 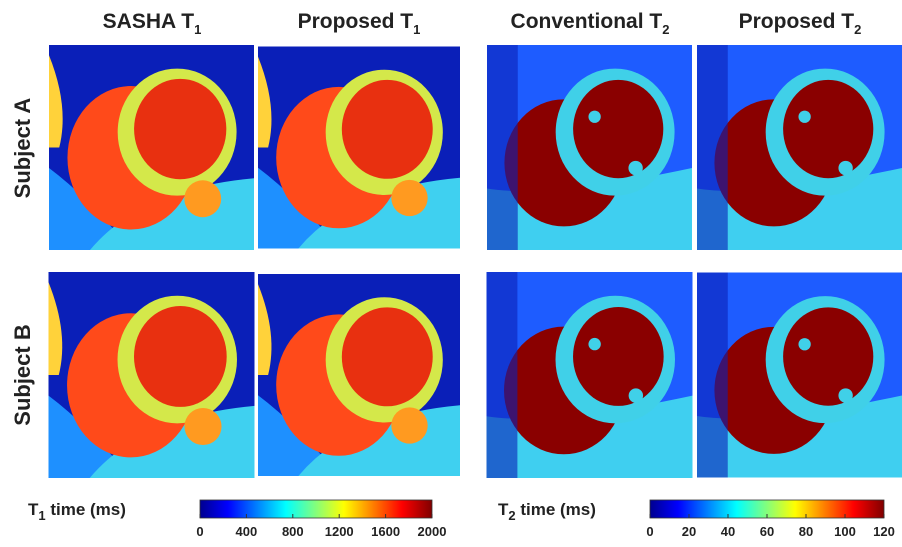 What do you see at coordinates (316, 509) in the screenshot?
I see `colorbar` at bounding box center [316, 509].